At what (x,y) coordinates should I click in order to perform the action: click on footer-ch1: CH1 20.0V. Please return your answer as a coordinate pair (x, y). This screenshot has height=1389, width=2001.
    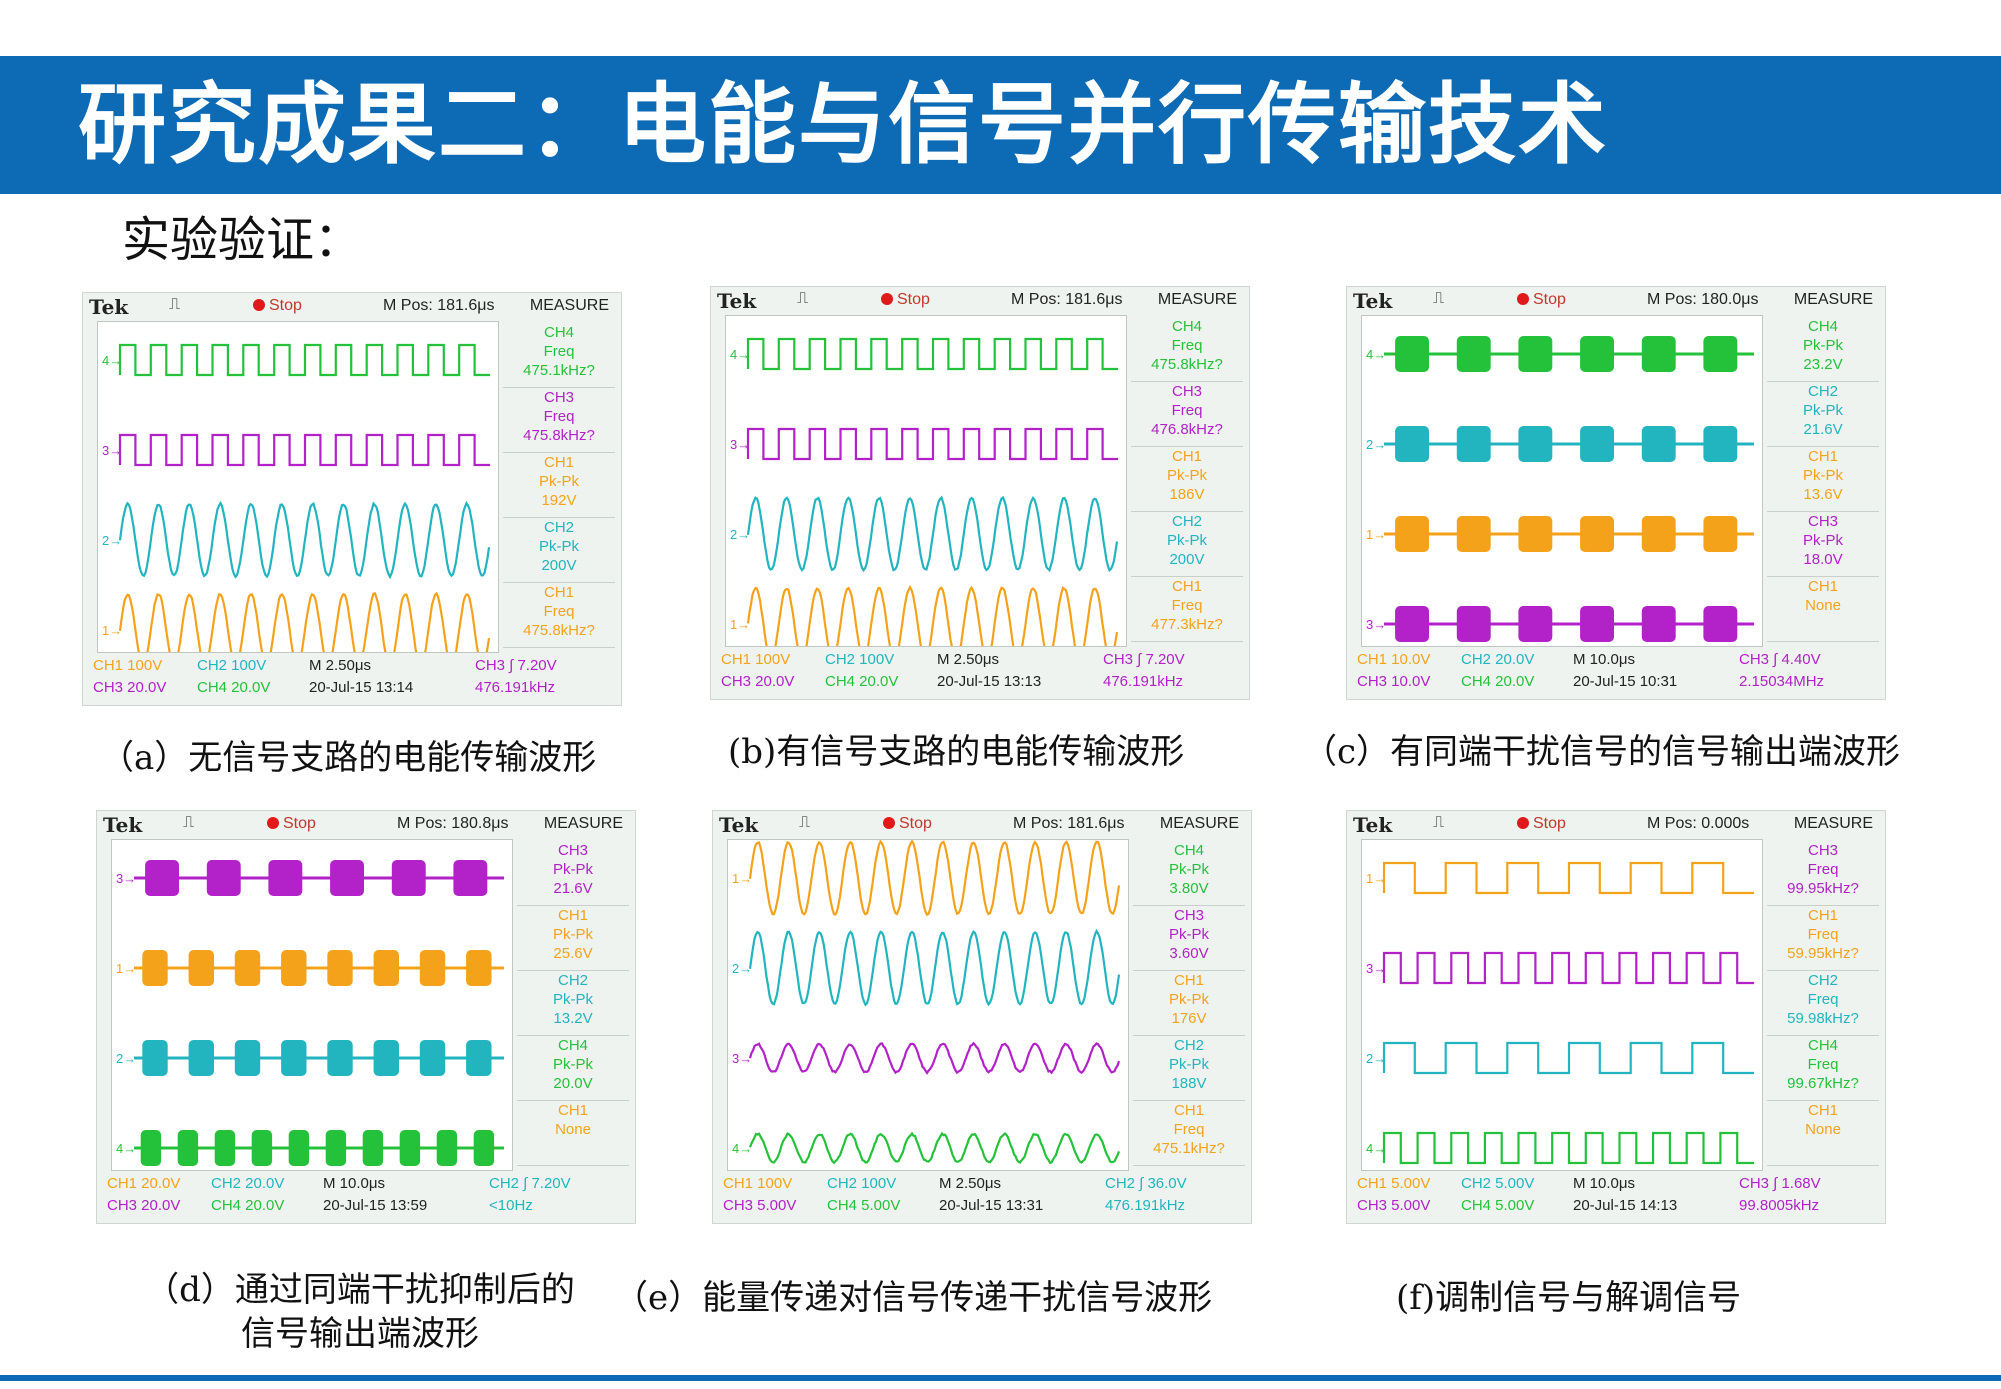
    Looking at the image, I should click on (143, 1183).